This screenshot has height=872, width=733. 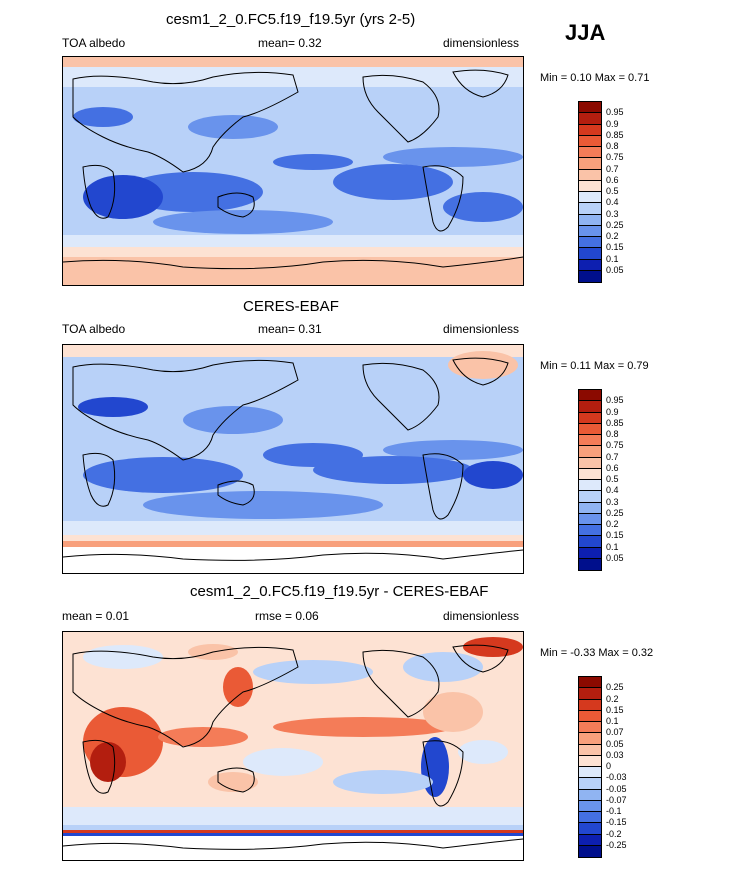 What do you see at coordinates (481, 43) in the screenshot?
I see `panel-1-units-label: dimensionless` at bounding box center [481, 43].